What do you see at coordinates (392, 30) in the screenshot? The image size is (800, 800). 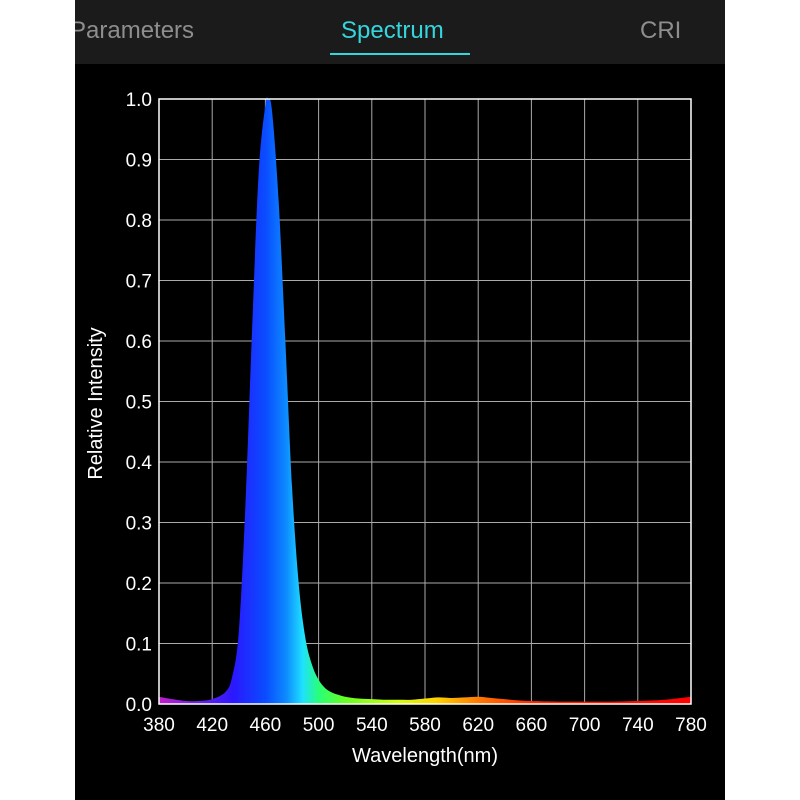 I see `tab-spectrum: Spectrum` at bounding box center [392, 30].